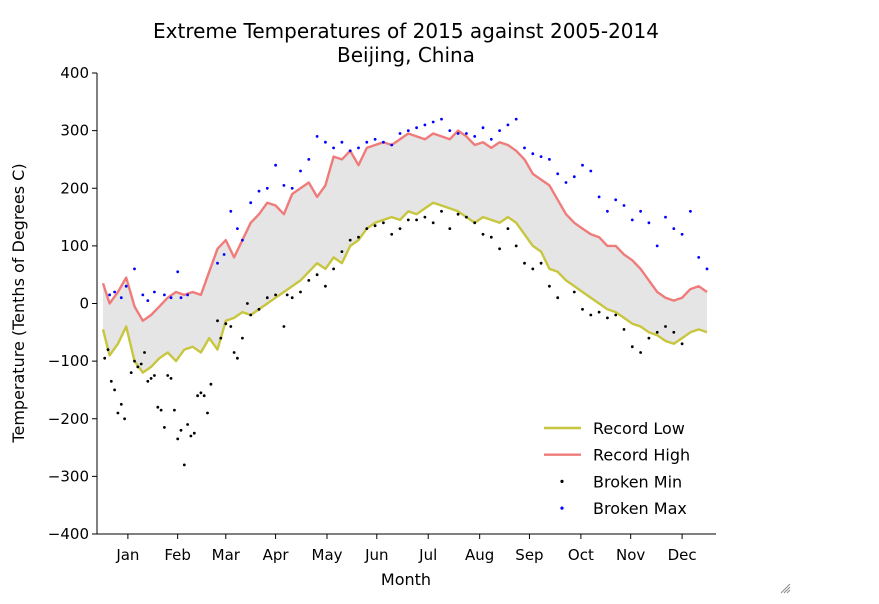  Describe the element at coordinates (639, 428) in the screenshot. I see `legend-label-record-low: Record Low` at that location.